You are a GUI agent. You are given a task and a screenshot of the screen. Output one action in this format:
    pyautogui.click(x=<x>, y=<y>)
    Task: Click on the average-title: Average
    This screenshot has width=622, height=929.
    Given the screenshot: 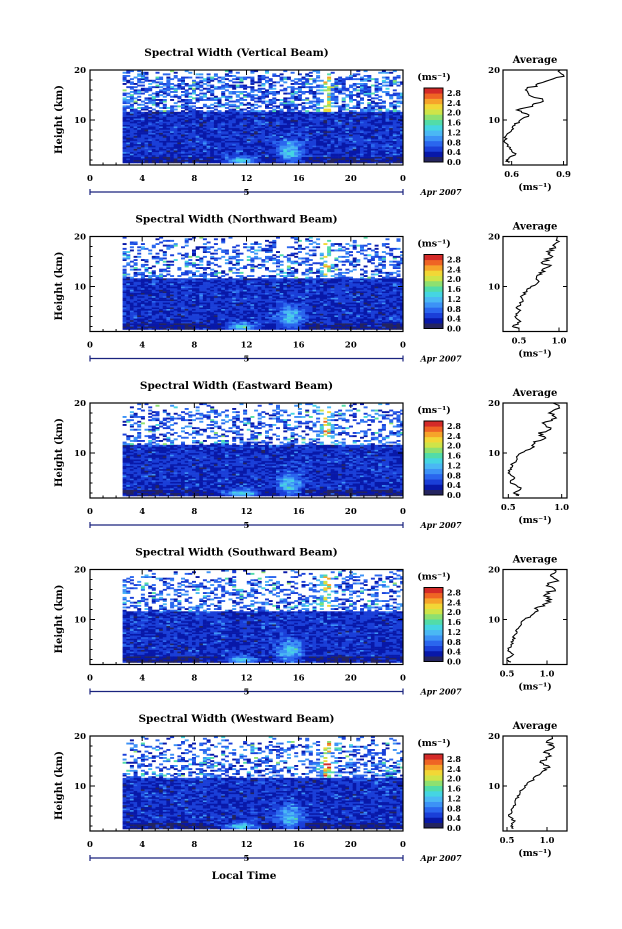 What is the action you would take?
    pyautogui.click(x=535, y=60)
    